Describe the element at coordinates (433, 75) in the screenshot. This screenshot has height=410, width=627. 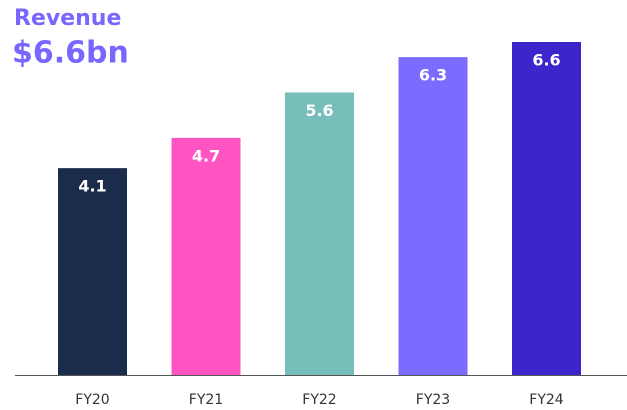
I see `value-label: 6.3` at that location.